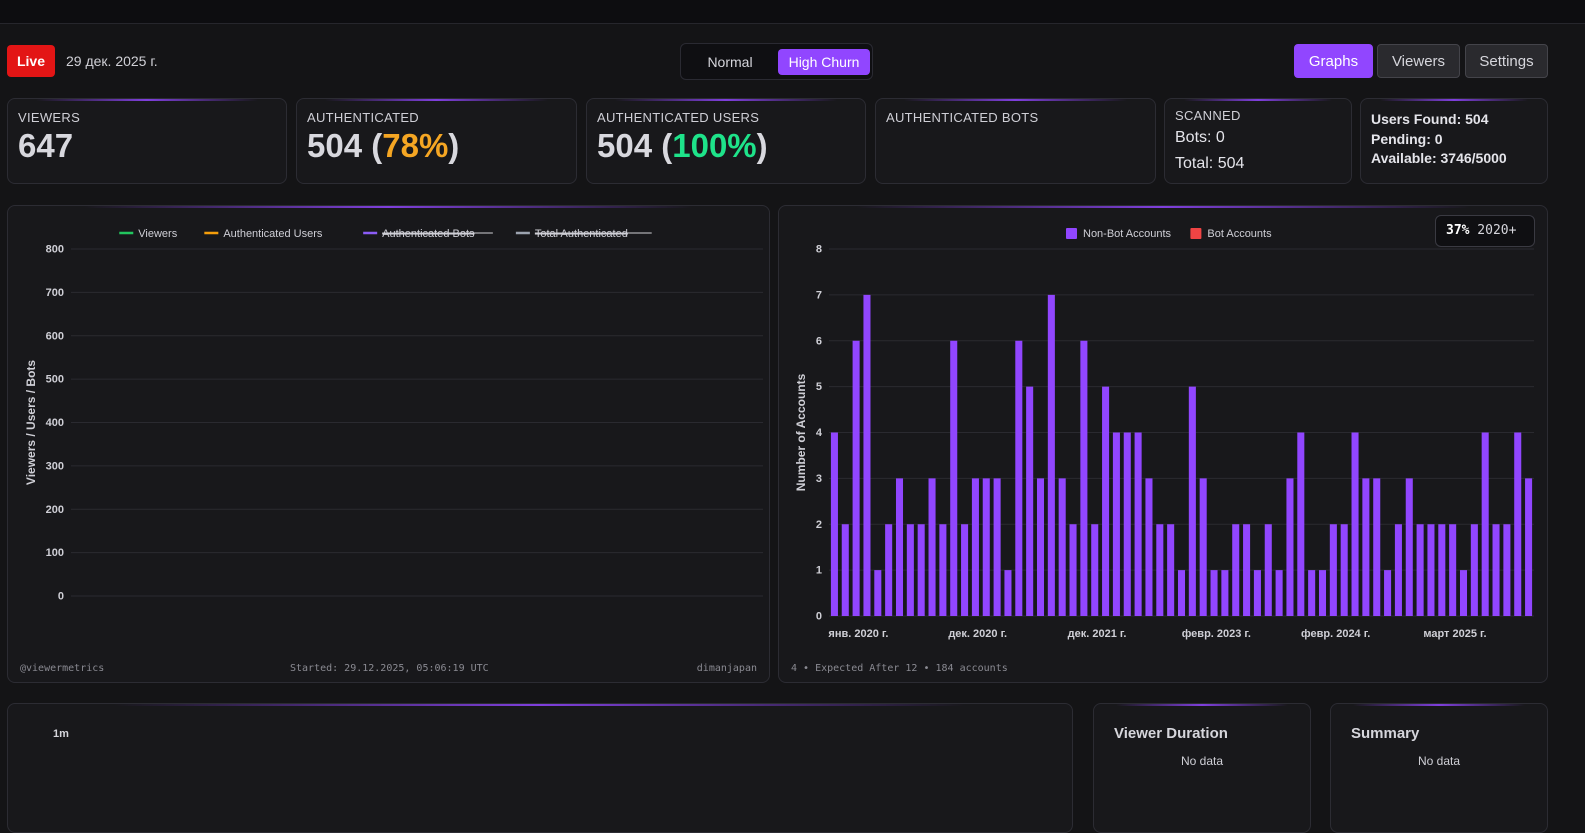 This screenshot has width=1585, height=833. I want to click on chart-footer-brand: @viewermetrics, so click(62, 668).